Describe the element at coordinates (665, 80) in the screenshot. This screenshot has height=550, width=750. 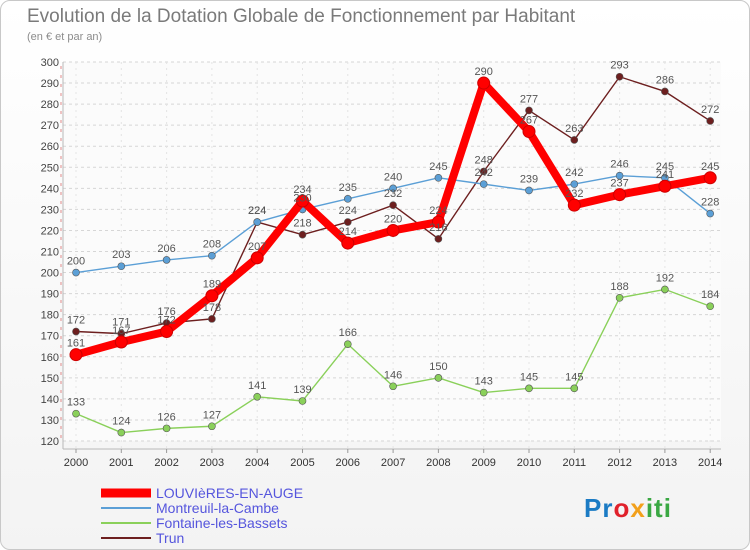
I see `data-label: 286` at that location.